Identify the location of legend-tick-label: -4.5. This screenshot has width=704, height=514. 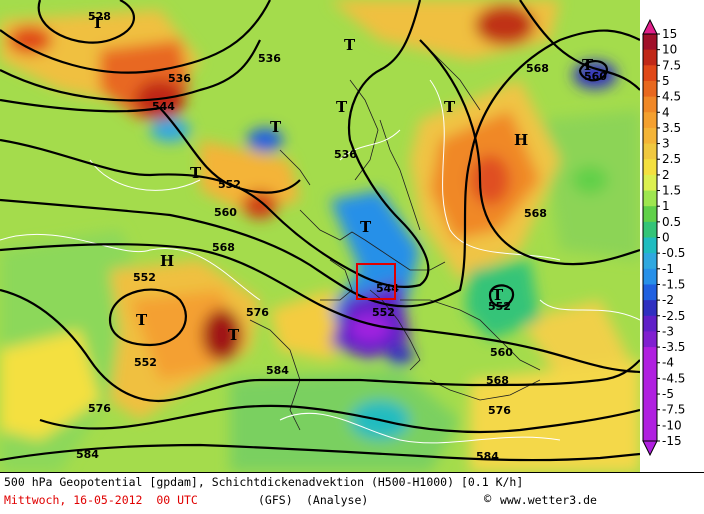
(673, 378).